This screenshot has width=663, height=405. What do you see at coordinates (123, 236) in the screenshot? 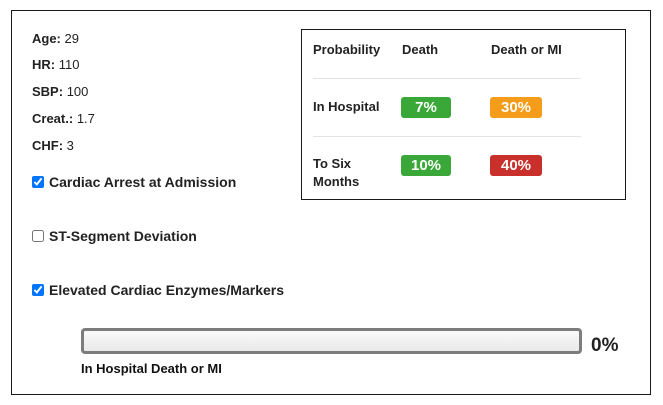
I see `st-deviation-label: ST-Segment Deviation` at bounding box center [123, 236].